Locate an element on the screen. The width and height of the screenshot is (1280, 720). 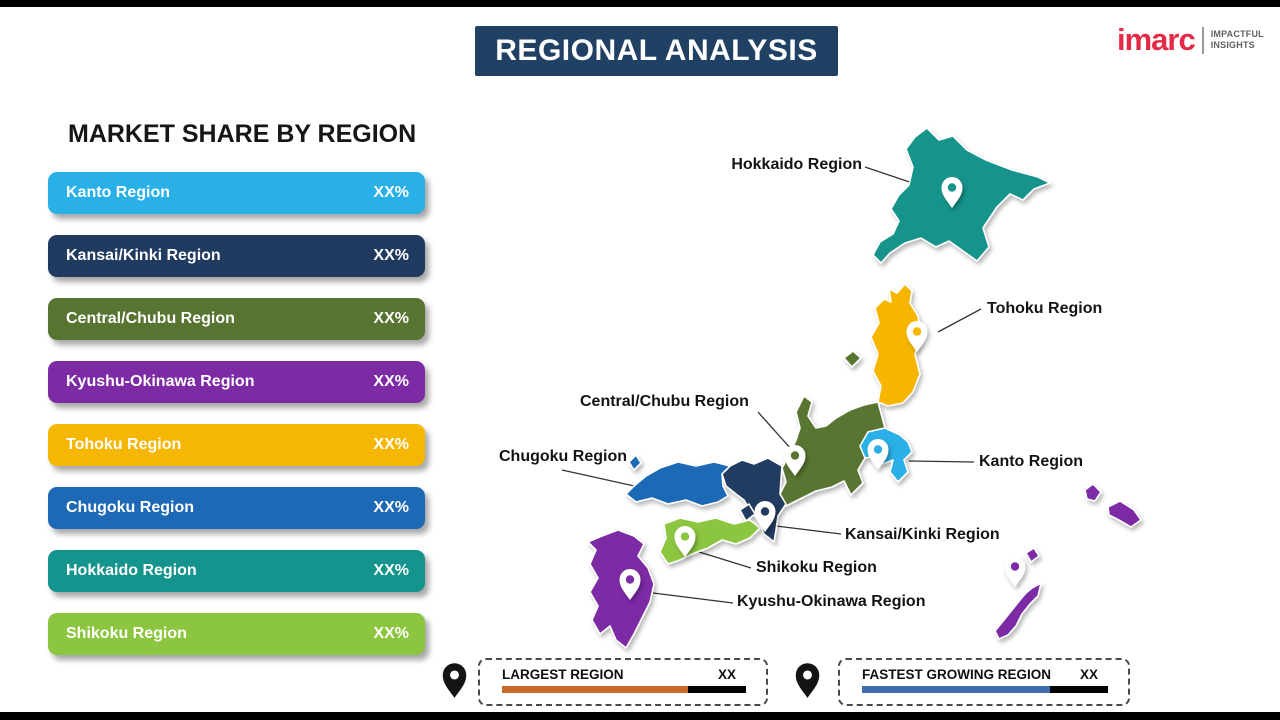
market-share-bar-kyushu-okinawa: Kyushu-Okinawa Region XX% is located at coordinates (236, 382).